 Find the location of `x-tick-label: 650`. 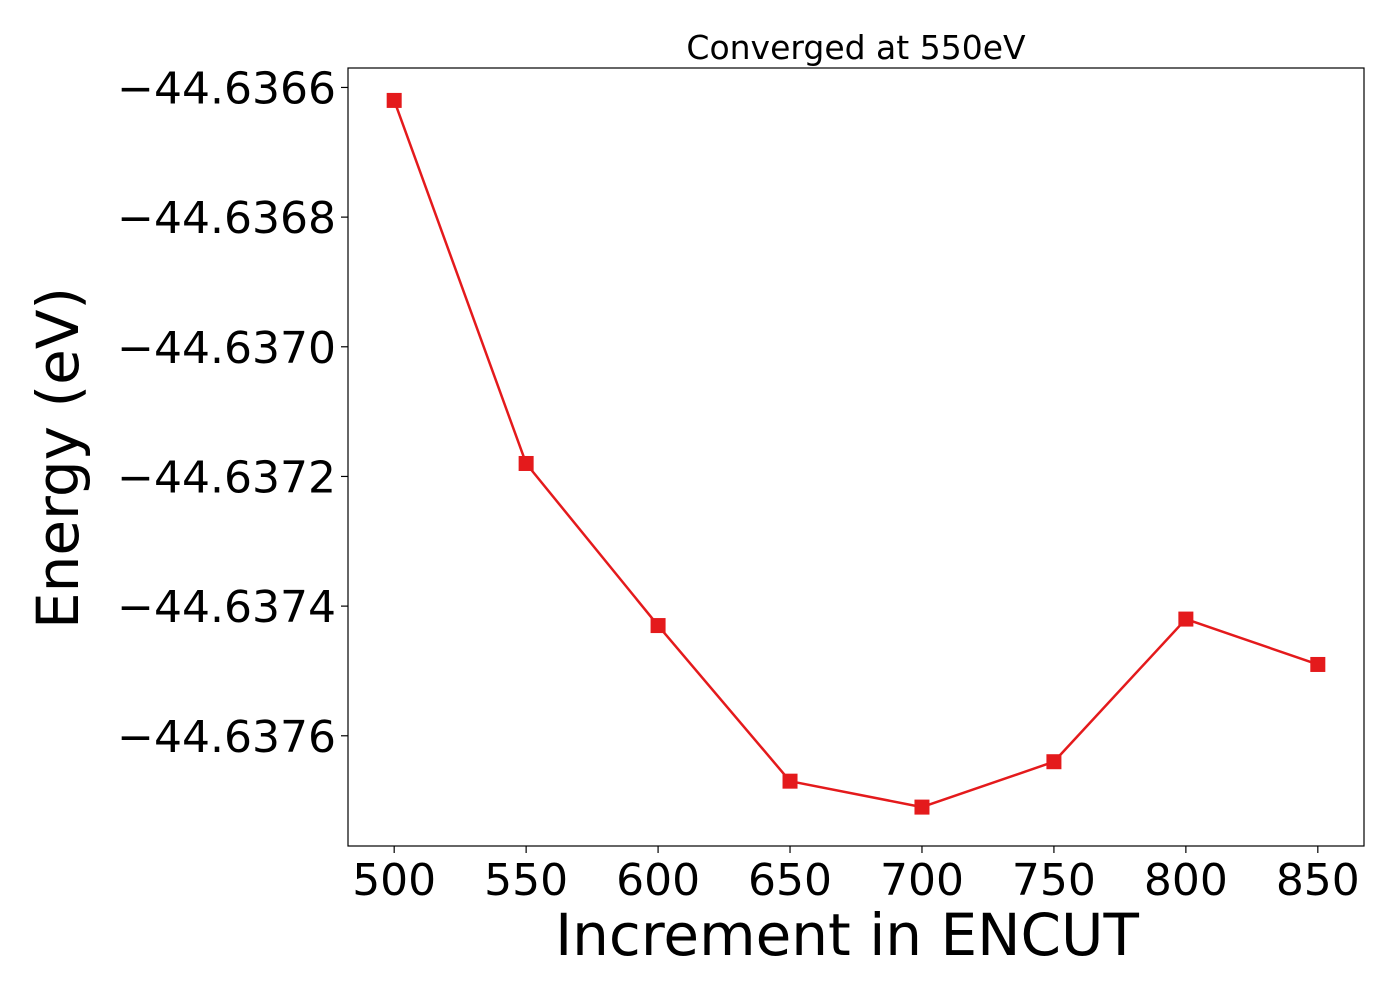

x-tick-label: 650 is located at coordinates (790, 880).